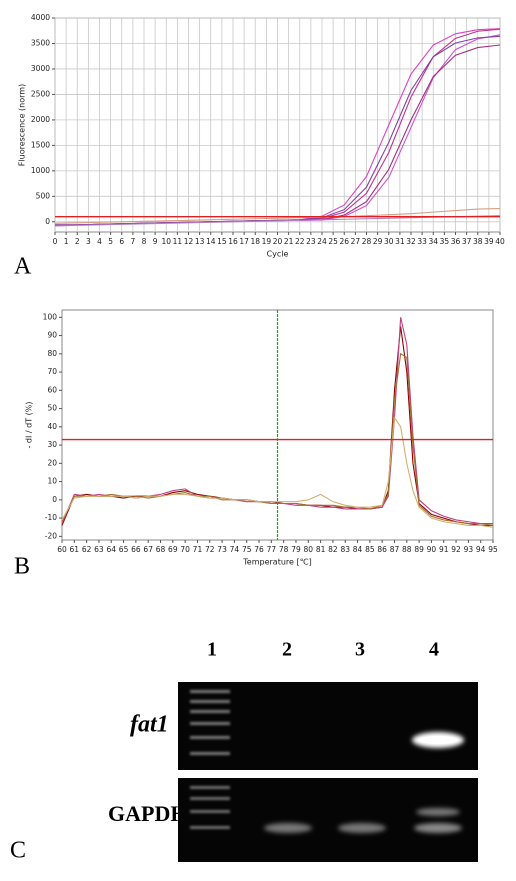  I want to click on x-tick-label: 93, so click(469, 549).